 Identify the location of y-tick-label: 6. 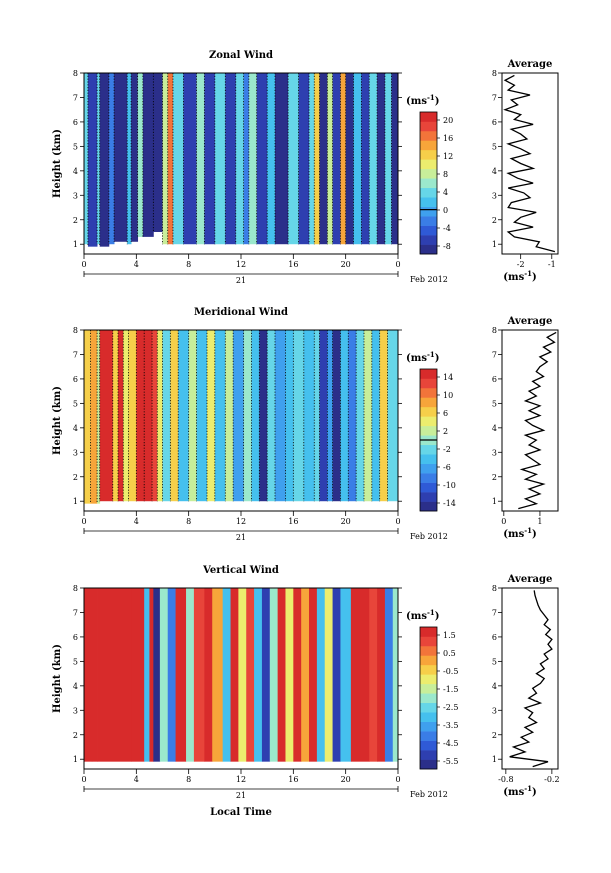
(75, 122).